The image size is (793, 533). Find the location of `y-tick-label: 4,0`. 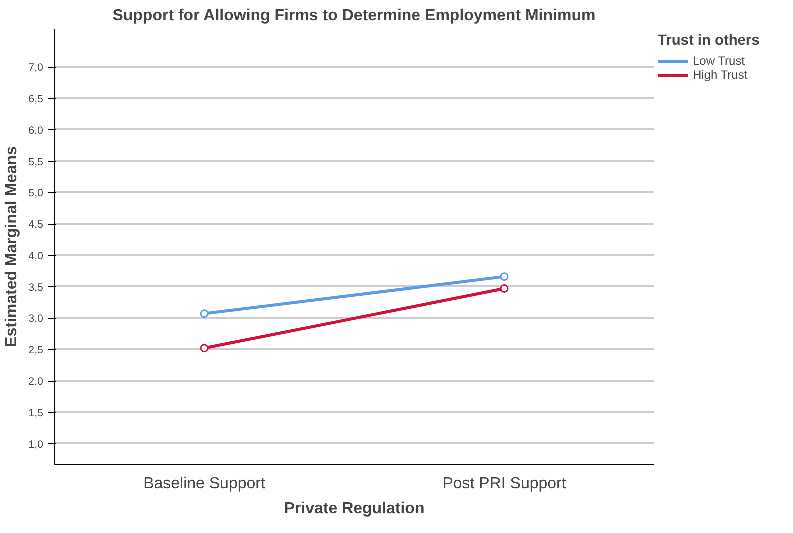

y-tick-label: 4,0 is located at coordinates (36, 256).